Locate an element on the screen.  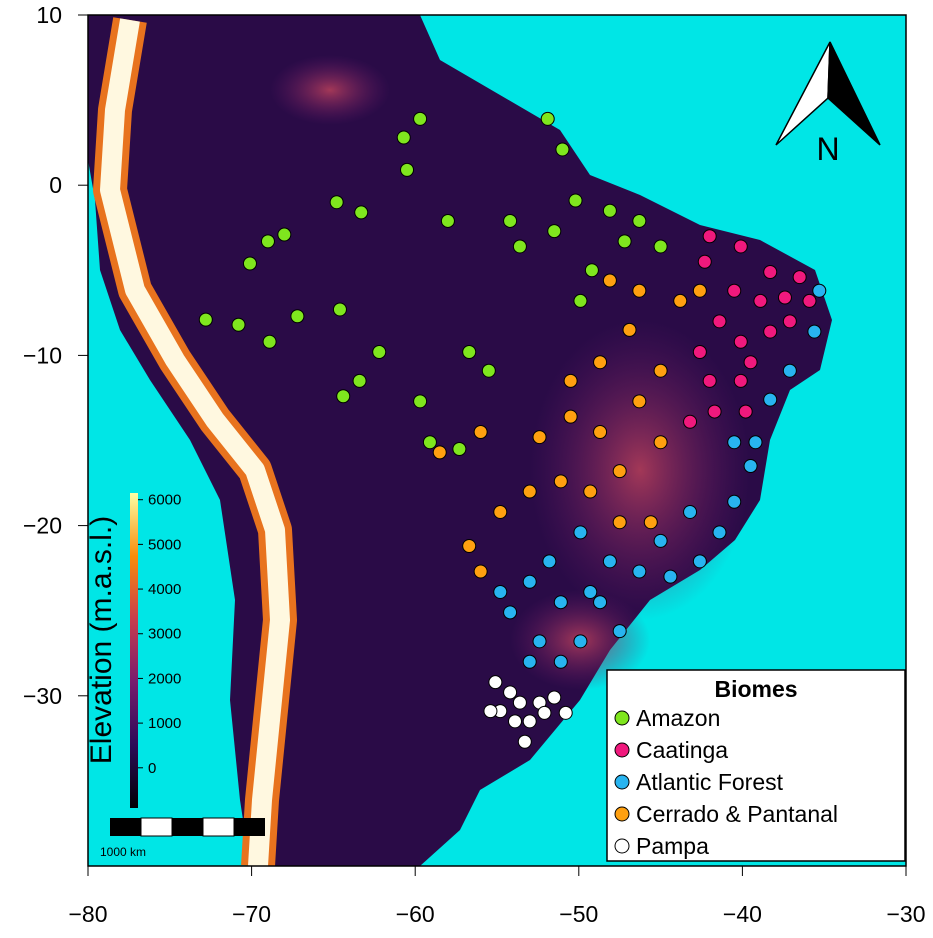
colorbar-tick-label: 1000 is located at coordinates (164, 723).